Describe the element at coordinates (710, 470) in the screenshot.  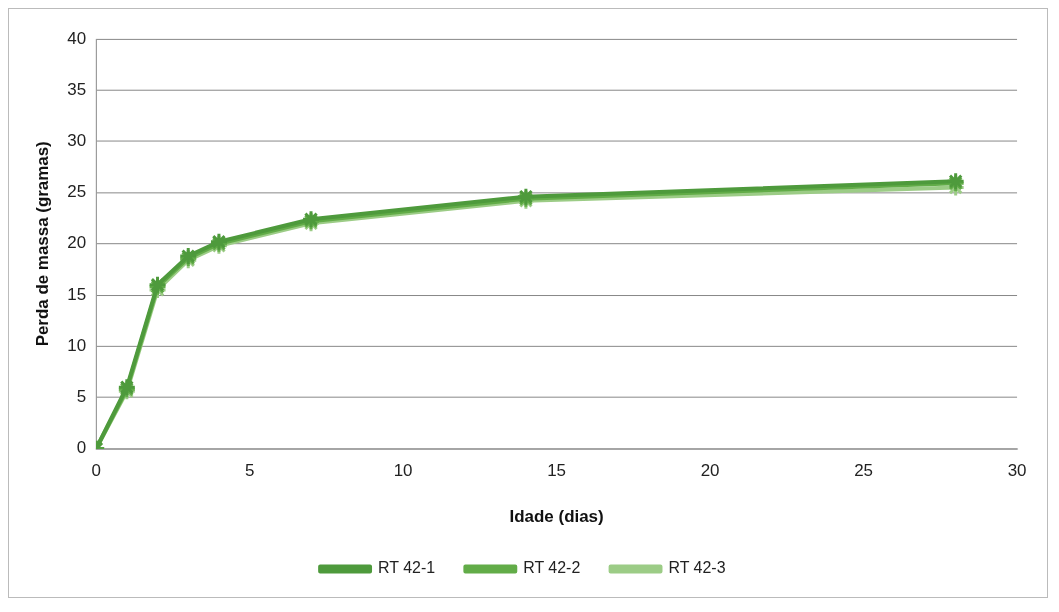
I see `x-tick-label: 20` at that location.